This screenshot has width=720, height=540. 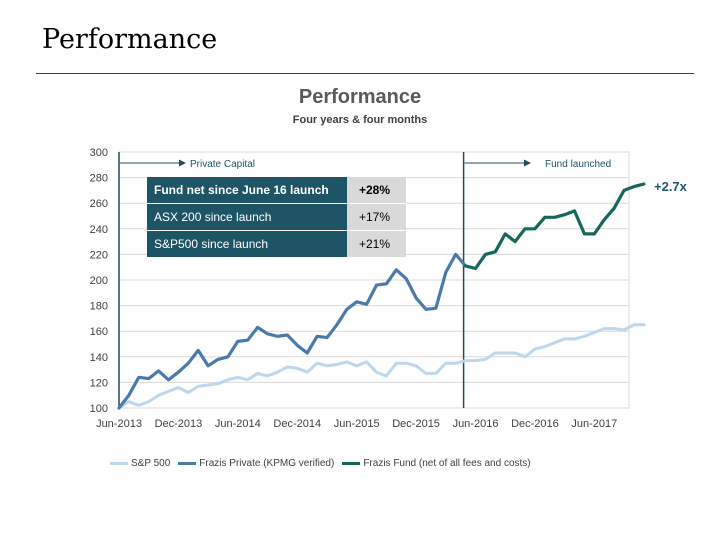 I want to click on stats-row-asx: ASX 200 since launch +17%, so click(x=276, y=217).